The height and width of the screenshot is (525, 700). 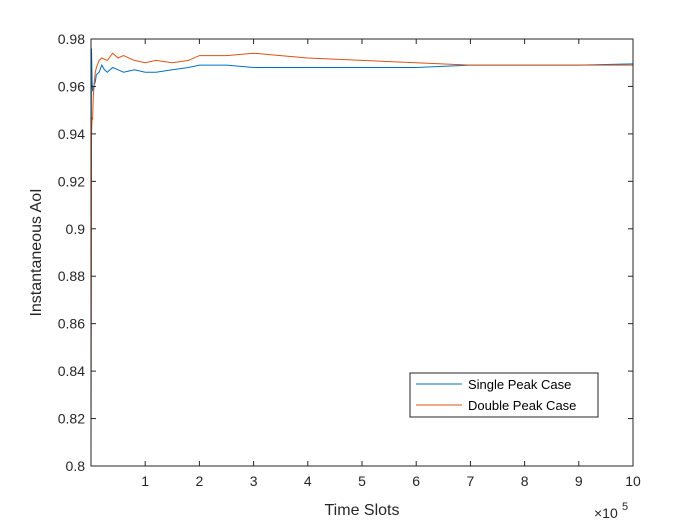 What do you see at coordinates (36, 252) in the screenshot?
I see `y-axis-label: Instantaneous AoI` at bounding box center [36, 252].